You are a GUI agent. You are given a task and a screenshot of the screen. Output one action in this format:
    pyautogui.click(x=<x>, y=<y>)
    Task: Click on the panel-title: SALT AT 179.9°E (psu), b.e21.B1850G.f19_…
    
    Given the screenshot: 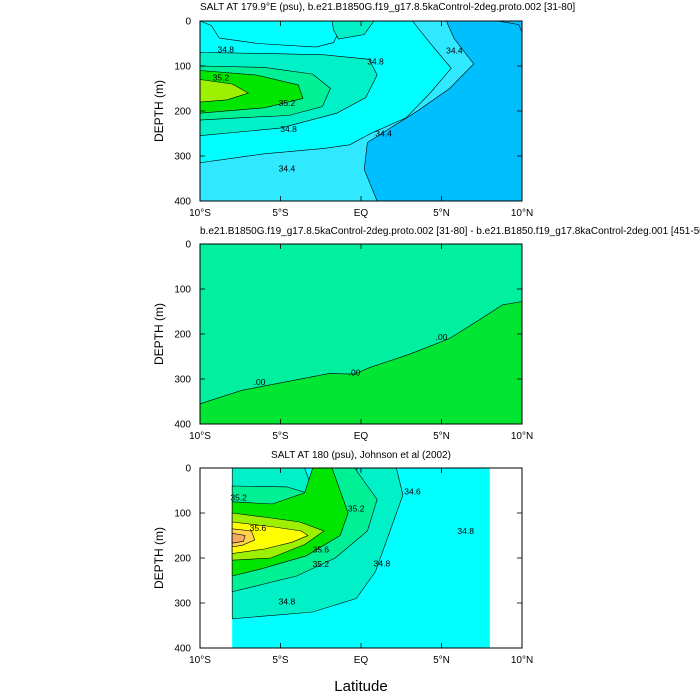 What is the action you would take?
    pyautogui.click(x=388, y=7)
    